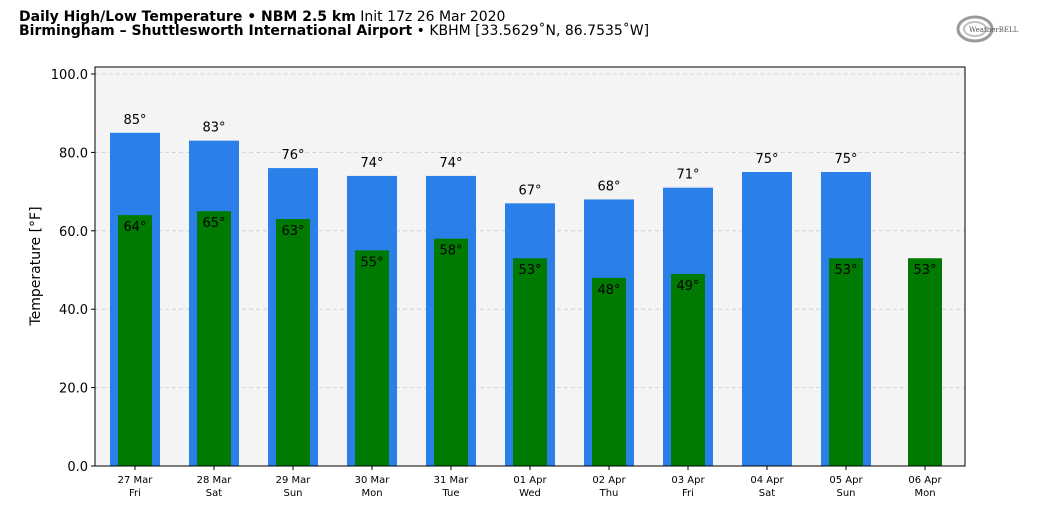 The height and width of the screenshot is (516, 1040). What do you see at coordinates (994, 30) in the screenshot?
I see `logo-text: WeatherBELL` at bounding box center [994, 30].